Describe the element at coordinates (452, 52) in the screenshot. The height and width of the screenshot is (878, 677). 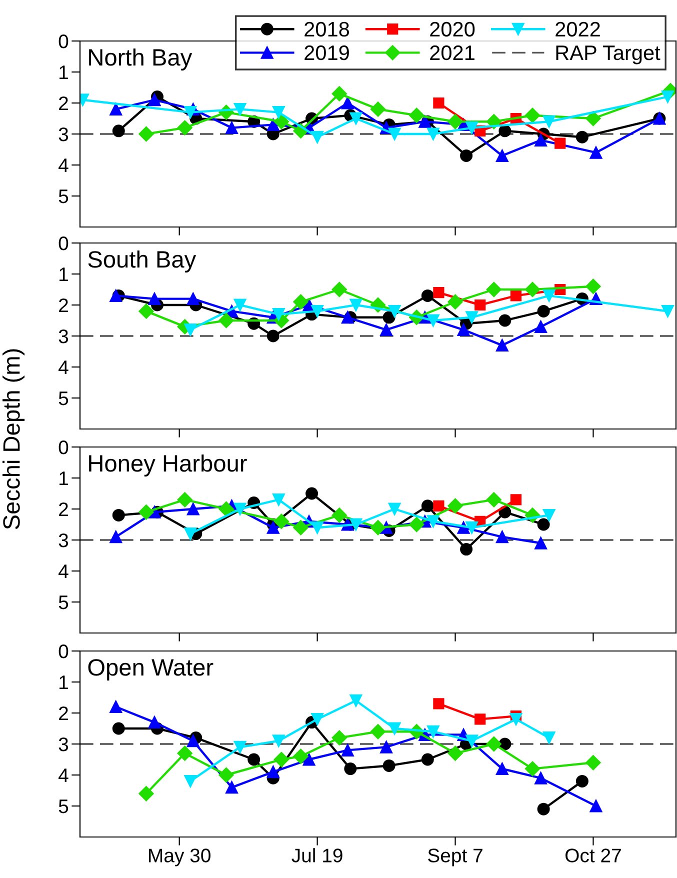
I see `legend-label: 2021` at that location.